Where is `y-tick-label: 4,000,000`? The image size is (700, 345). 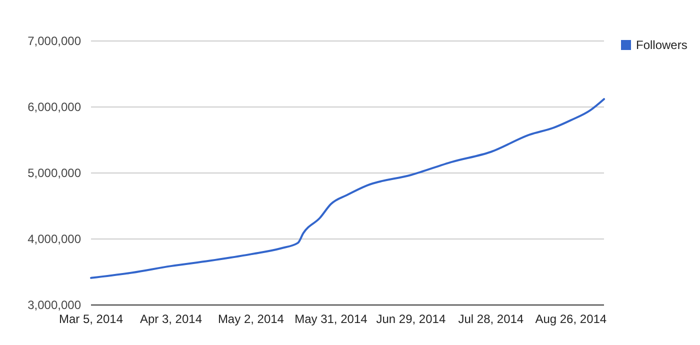 y-tick-label: 4,000,000 is located at coordinates (55, 239).